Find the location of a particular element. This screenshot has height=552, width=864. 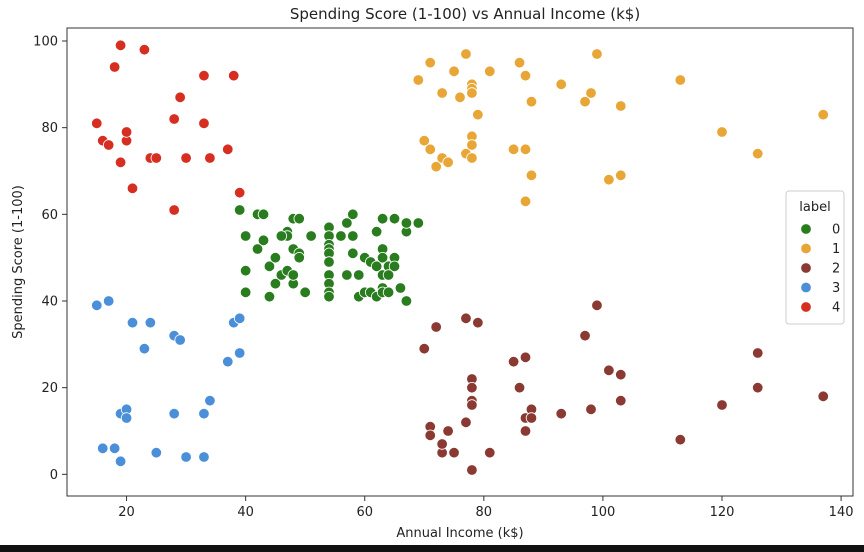

legend-title: label is located at coordinates (814, 207).